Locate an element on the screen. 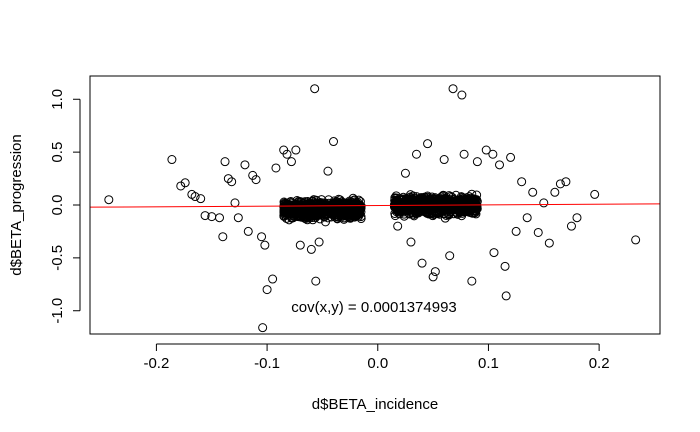  y-tick-label: 0.0 is located at coordinates (57, 205).